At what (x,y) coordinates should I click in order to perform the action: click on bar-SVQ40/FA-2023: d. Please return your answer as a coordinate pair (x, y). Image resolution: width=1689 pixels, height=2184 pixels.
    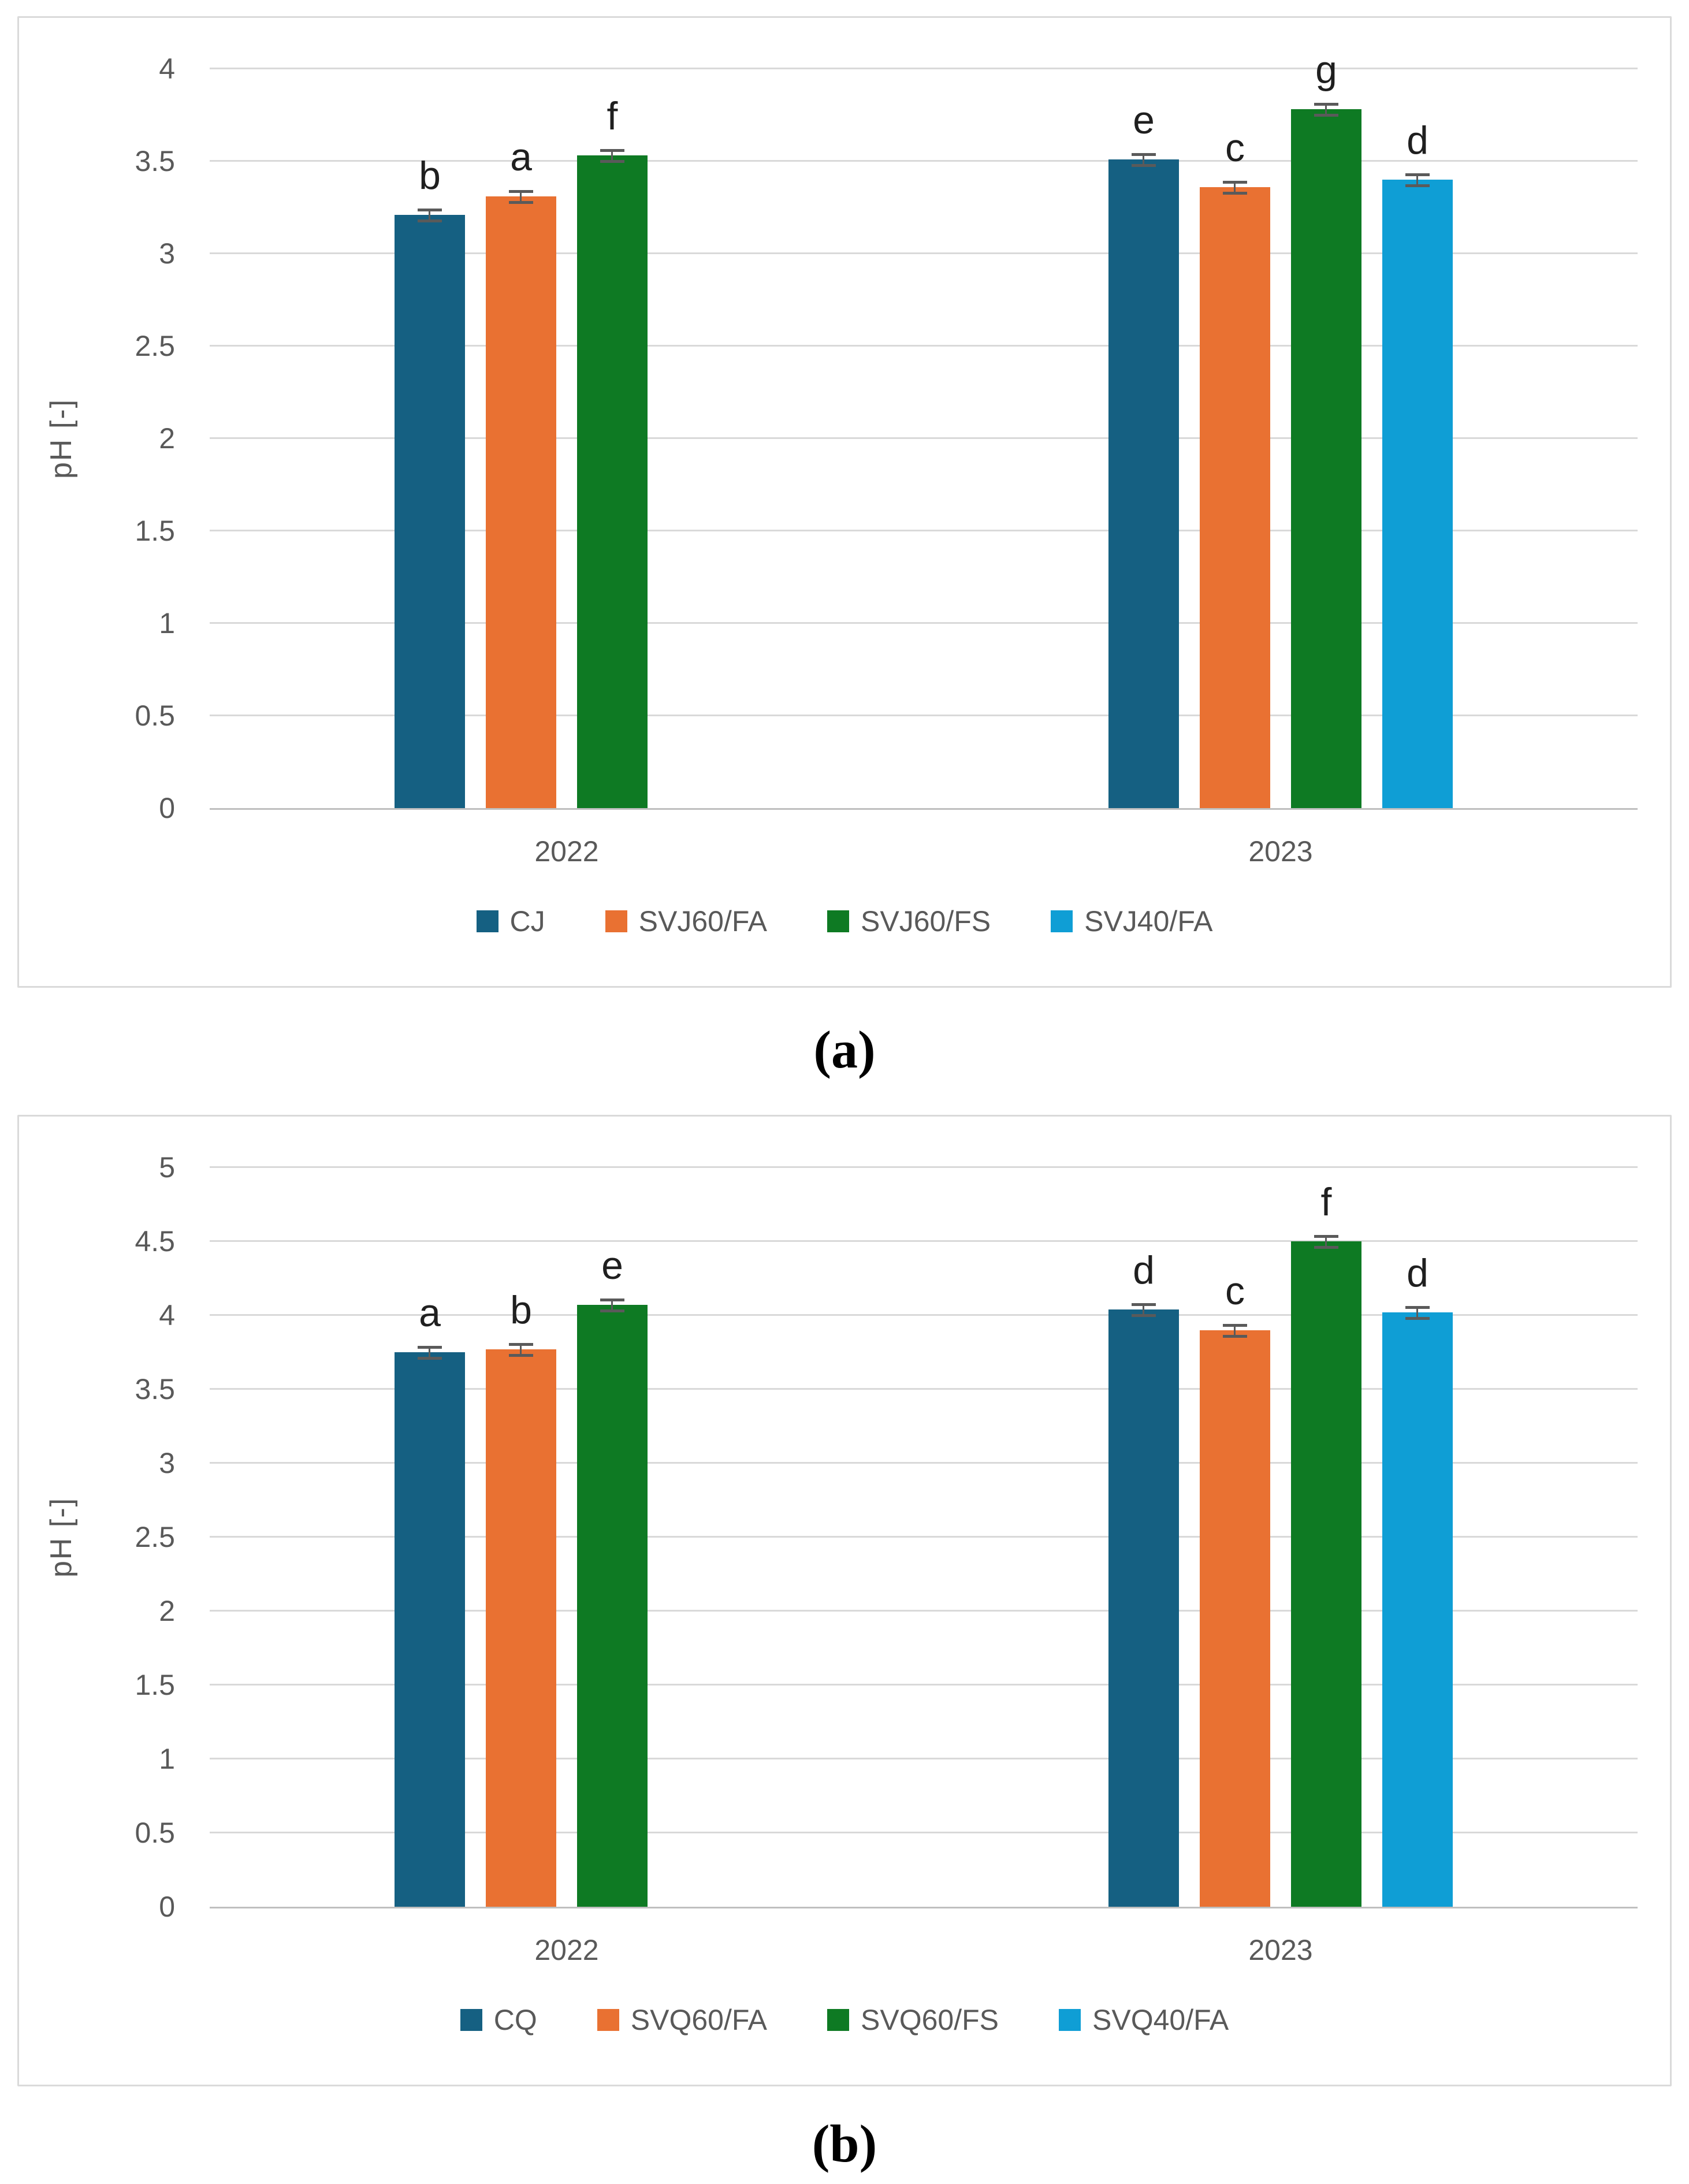
    Looking at the image, I should click on (1417, 1580).